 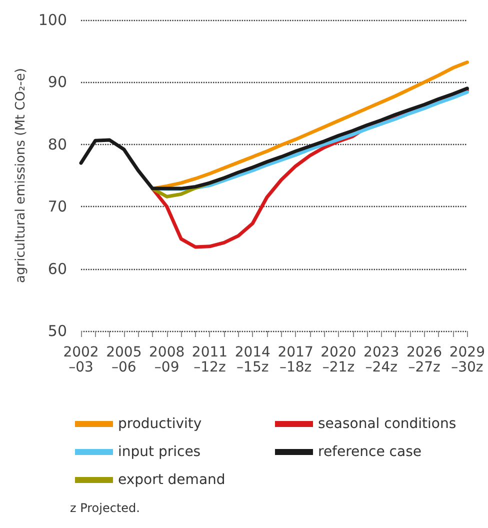 What do you see at coordinates (424, 360) in the screenshot?
I see `x-tick-label: 2026 –27z` at bounding box center [424, 360].